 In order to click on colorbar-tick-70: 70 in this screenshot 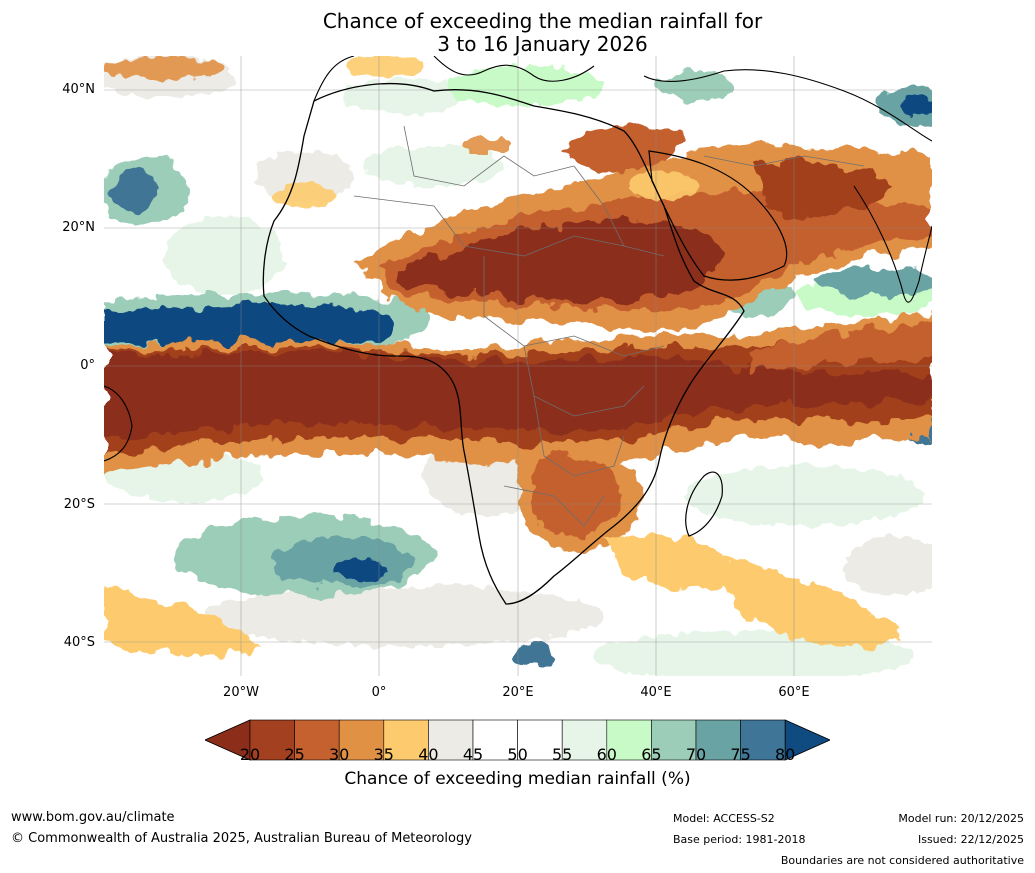, I will do `click(696, 754)`.